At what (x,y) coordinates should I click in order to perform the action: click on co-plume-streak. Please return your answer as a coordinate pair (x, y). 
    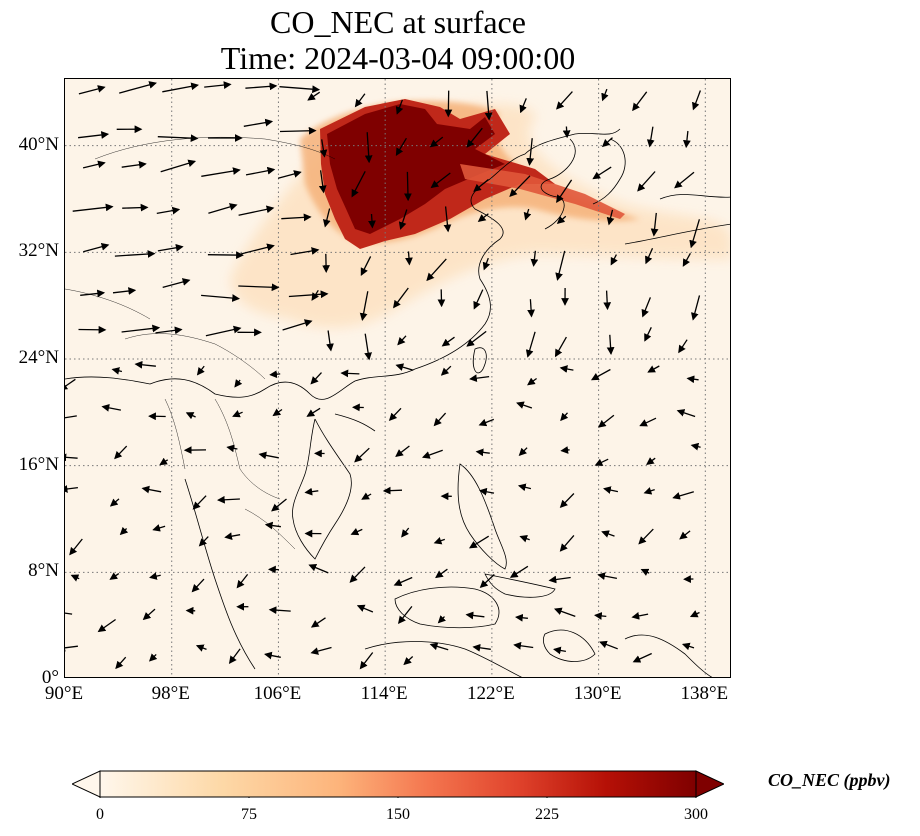
    Looking at the image, I should click on (542, 191).